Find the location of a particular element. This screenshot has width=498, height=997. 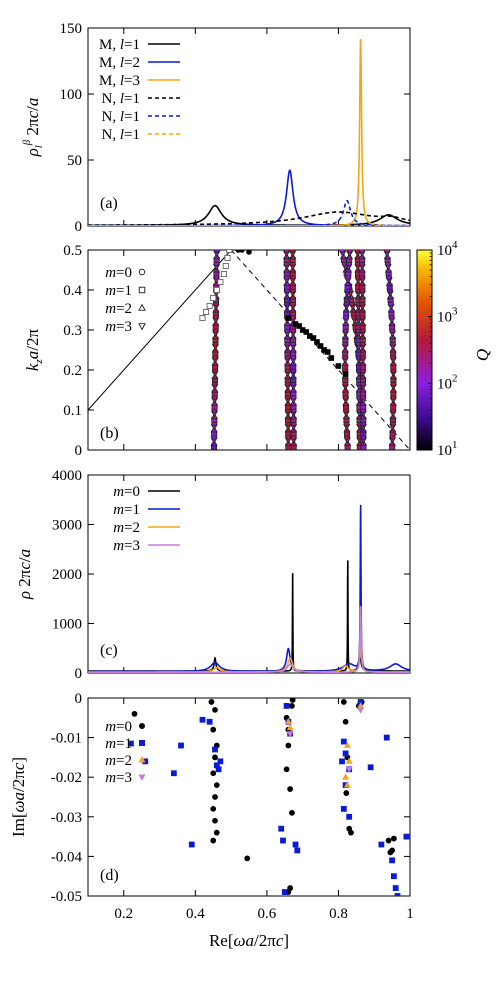

legend-label: M, l=2 is located at coordinates (119, 63).